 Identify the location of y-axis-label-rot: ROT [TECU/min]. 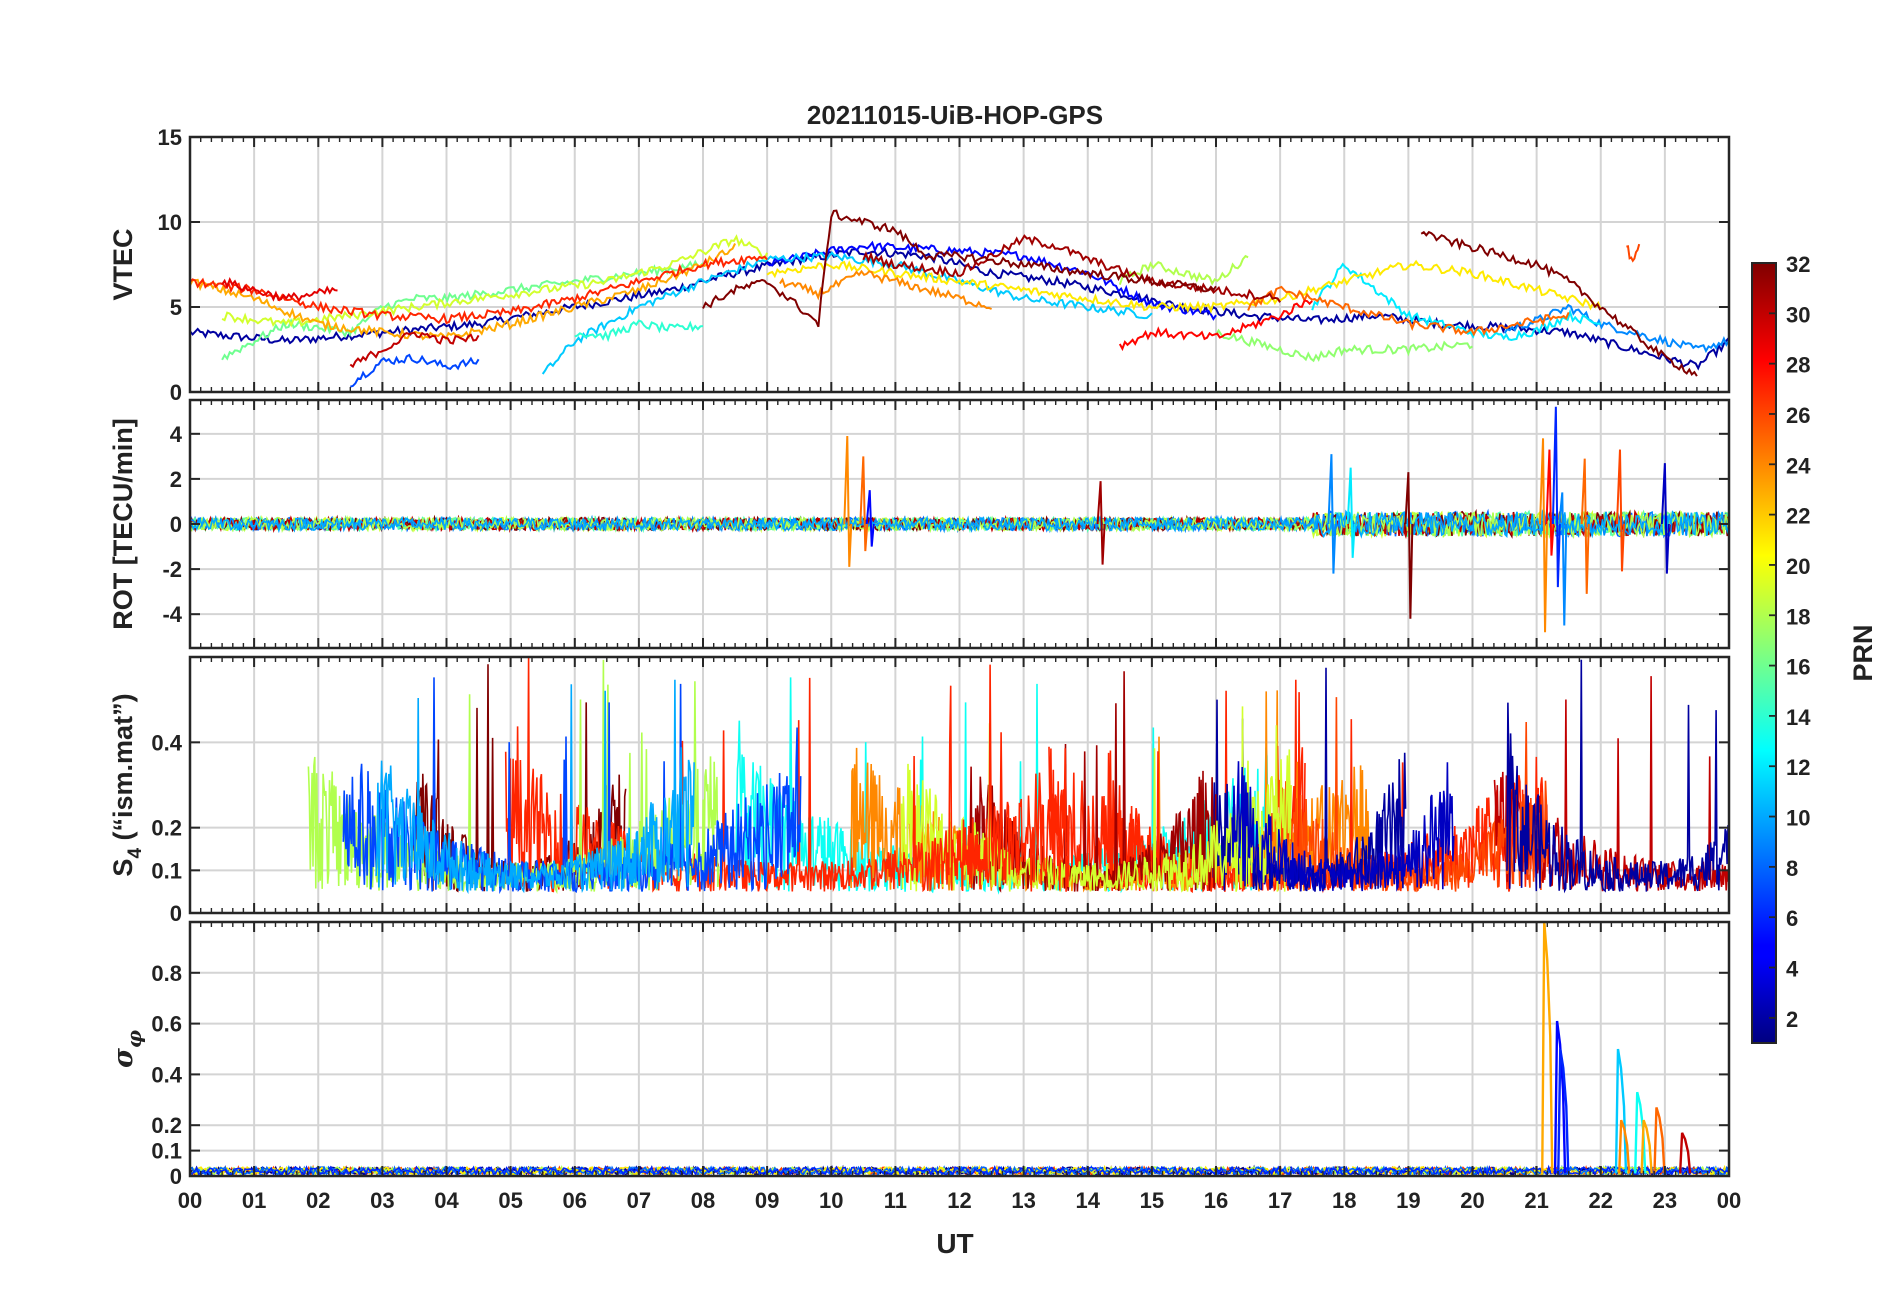
(123, 523).